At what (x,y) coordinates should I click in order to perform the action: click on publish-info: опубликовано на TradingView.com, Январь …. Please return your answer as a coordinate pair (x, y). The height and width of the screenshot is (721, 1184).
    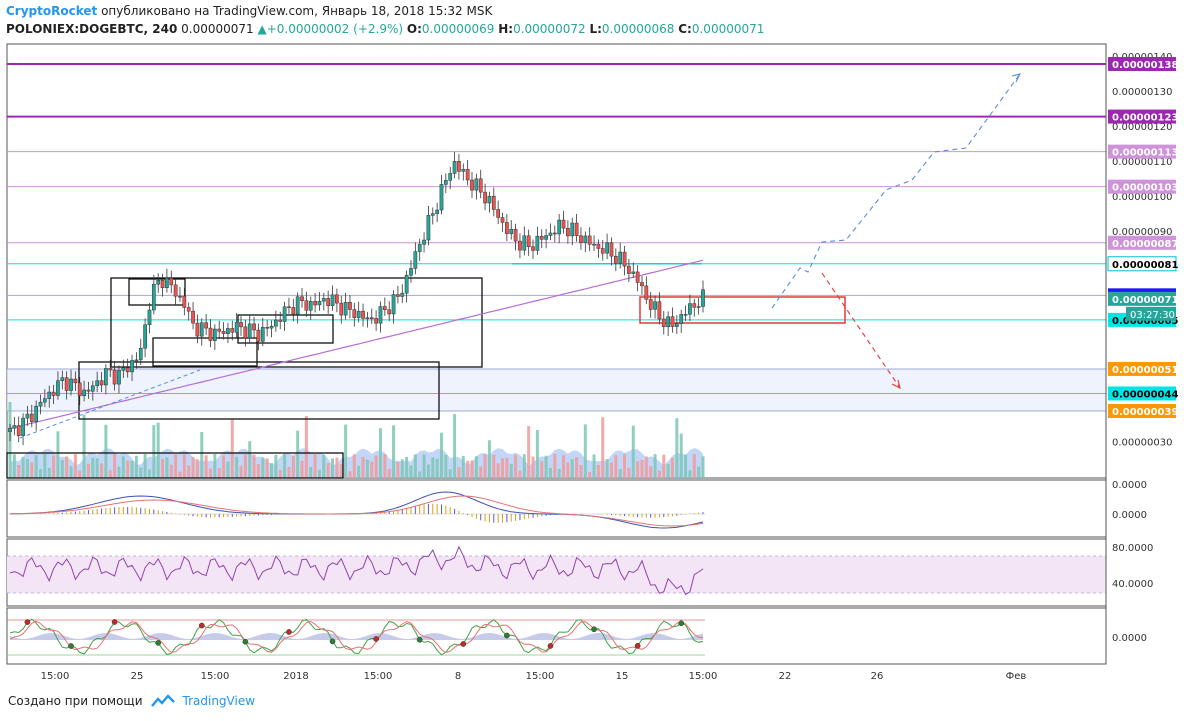
    Looking at the image, I should click on (297, 11).